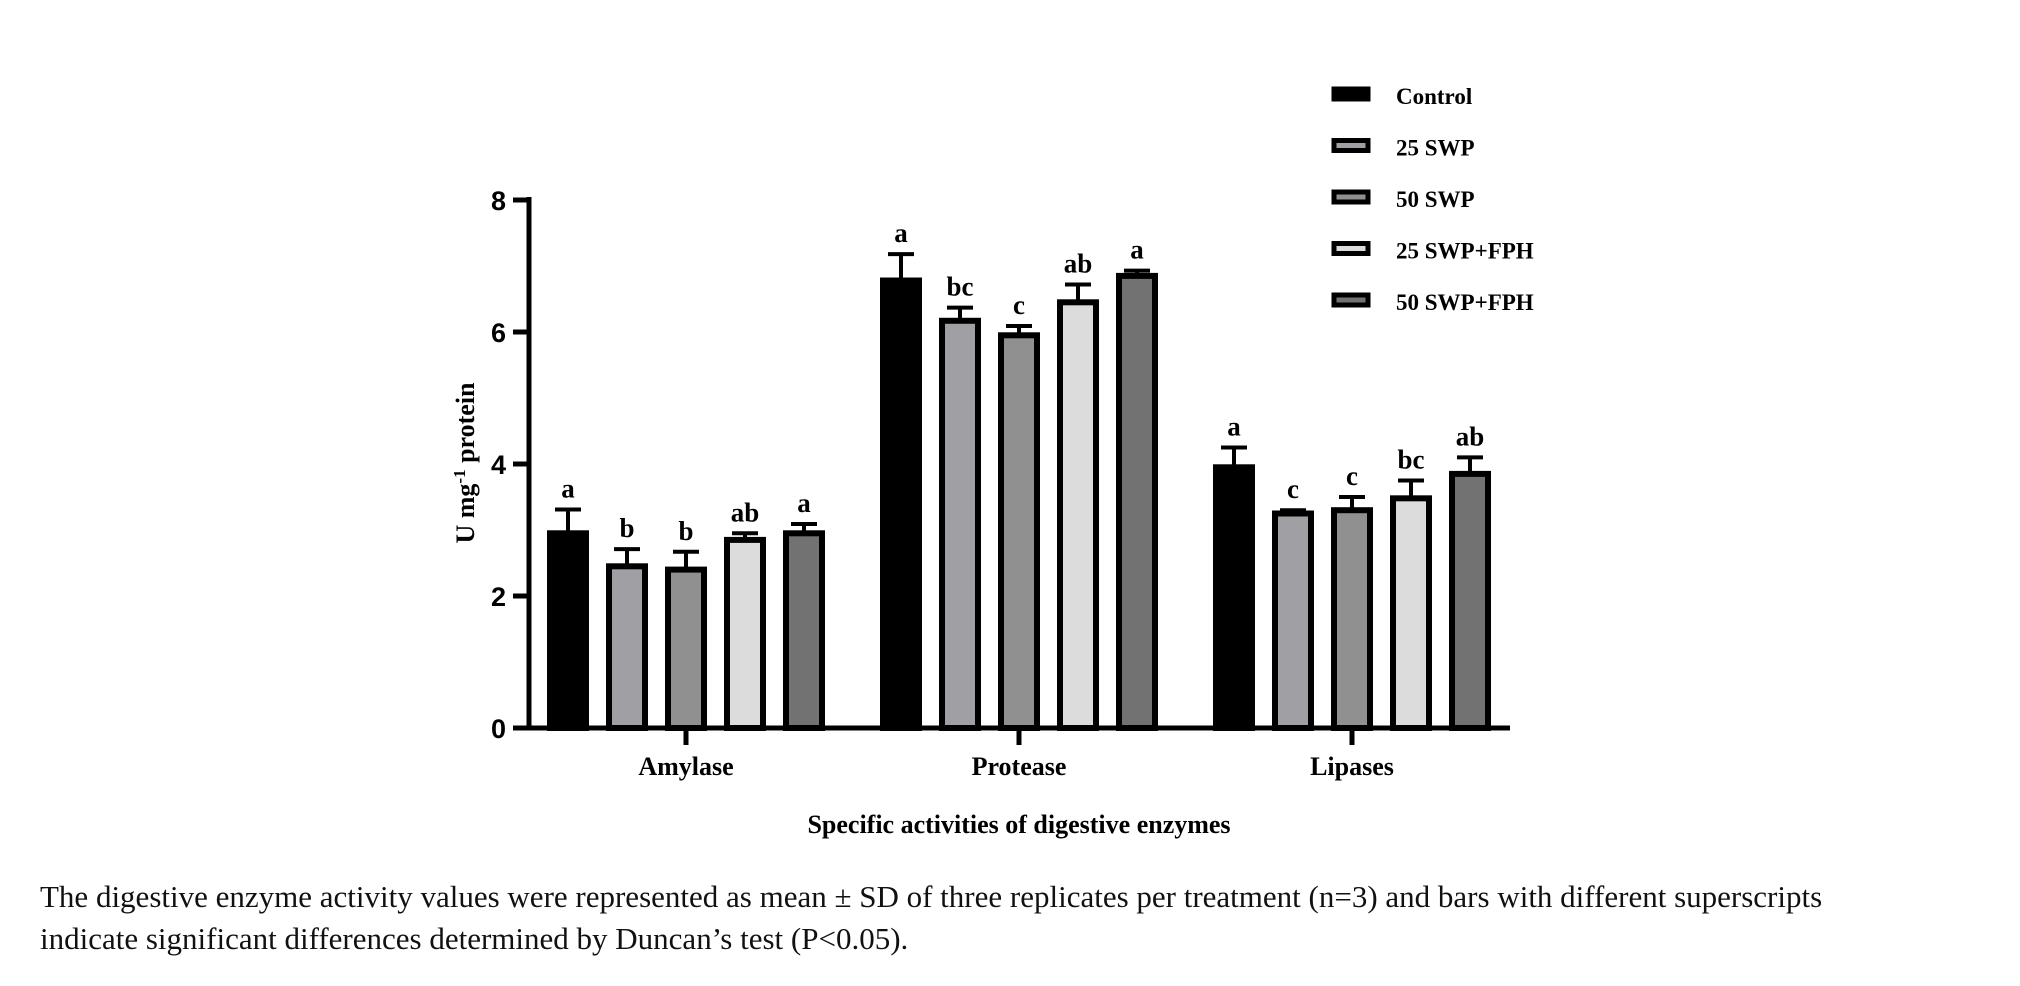  Describe the element at coordinates (1465, 302) in the screenshot. I see `legend-label: 50 SWP+FPH` at that location.